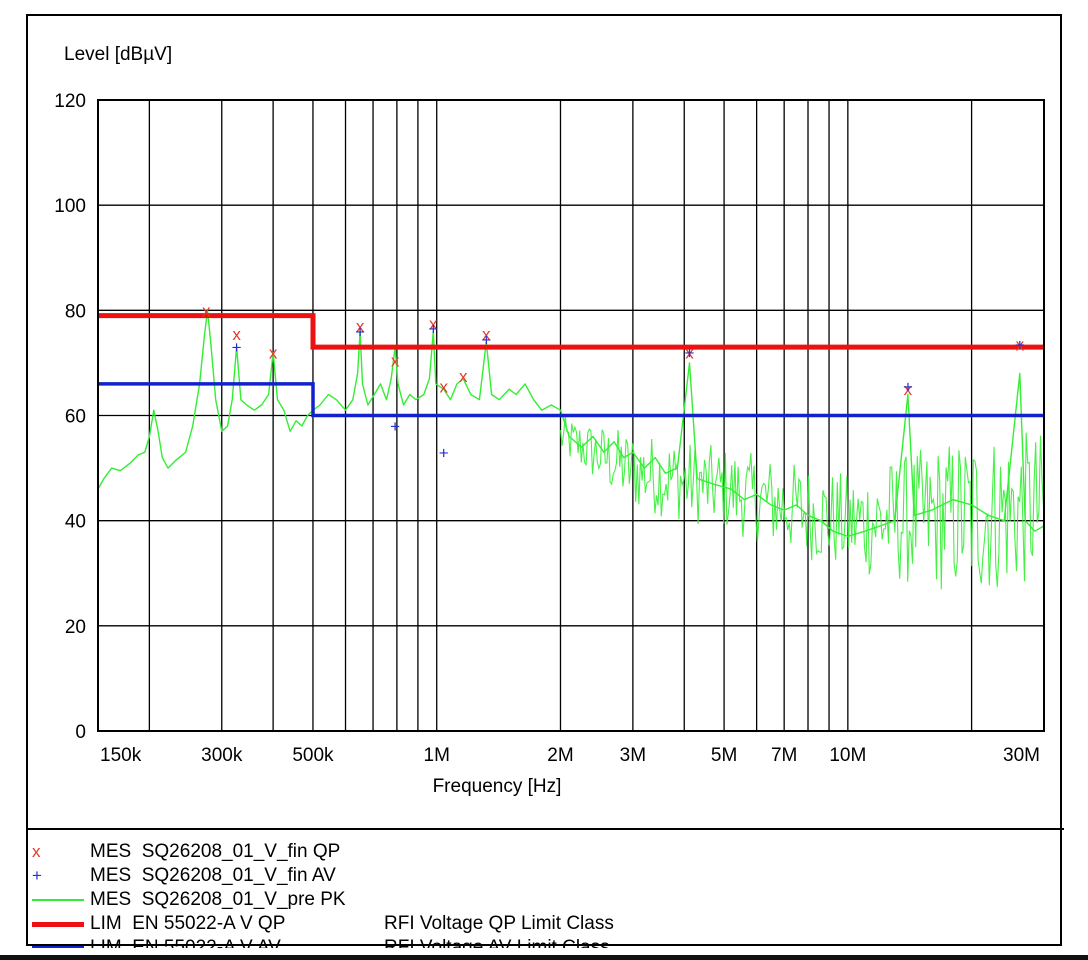 This screenshot has height=960, width=1088. Describe the element at coordinates (1021, 755) in the screenshot. I see `x-tick-label: 30M` at that location.